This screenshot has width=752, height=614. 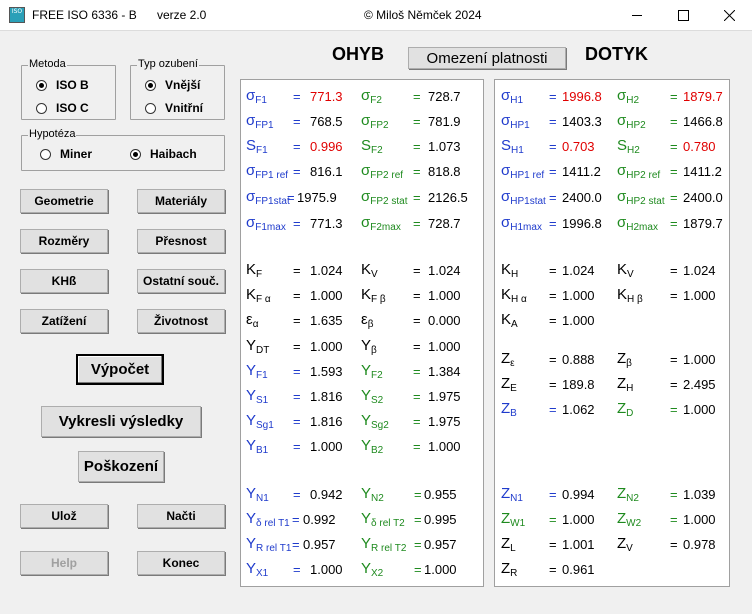 What do you see at coordinates (578, 544) in the screenshot?
I see `result-value: 1.001` at bounding box center [578, 544].